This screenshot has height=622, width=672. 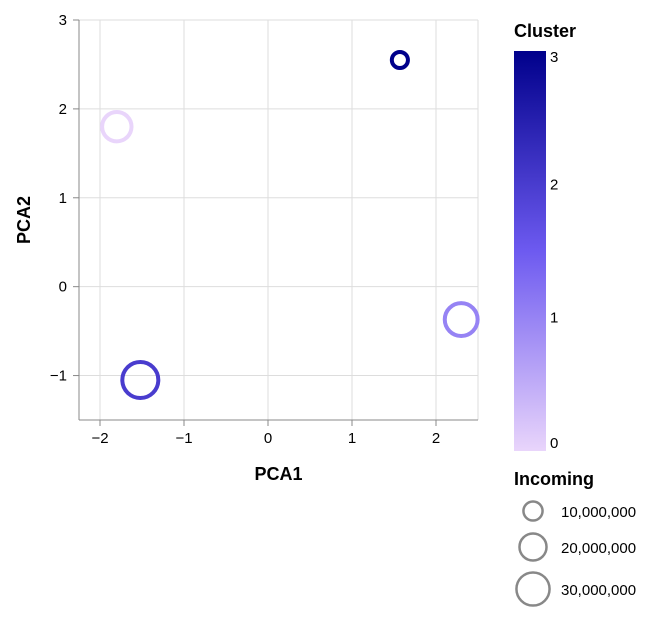 I want to click on x-axis-ticks: −2 −1 0 1 2, so click(x=265, y=433).